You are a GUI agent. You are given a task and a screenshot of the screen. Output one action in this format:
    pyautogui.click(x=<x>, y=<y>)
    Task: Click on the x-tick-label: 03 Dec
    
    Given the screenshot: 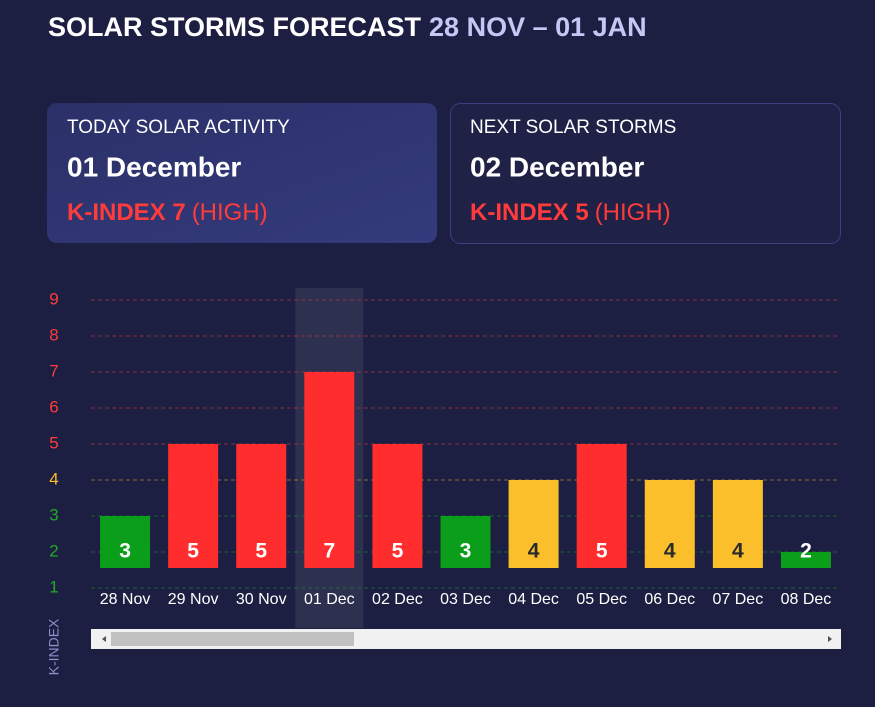 What is the action you would take?
    pyautogui.click(x=465, y=599)
    